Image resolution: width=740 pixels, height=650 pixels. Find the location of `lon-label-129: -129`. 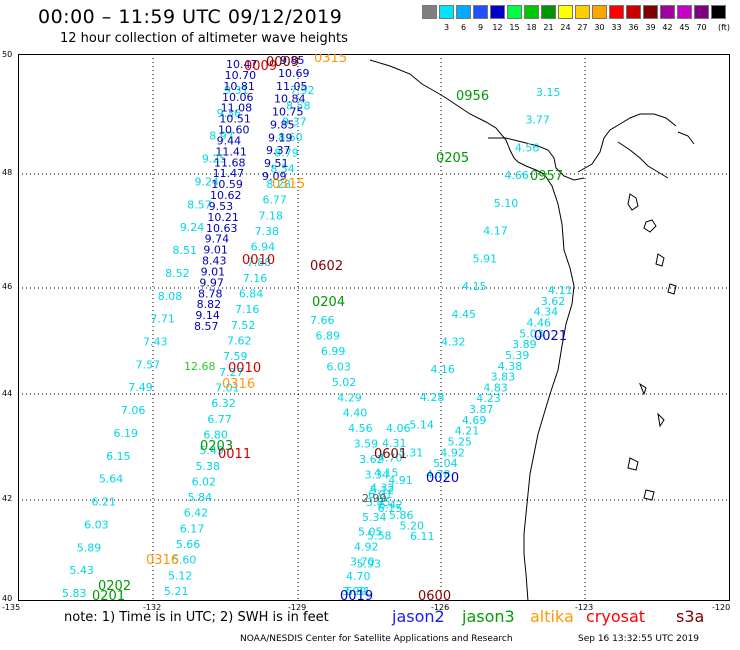

lon-label-129: -129 is located at coordinates (297, 607).